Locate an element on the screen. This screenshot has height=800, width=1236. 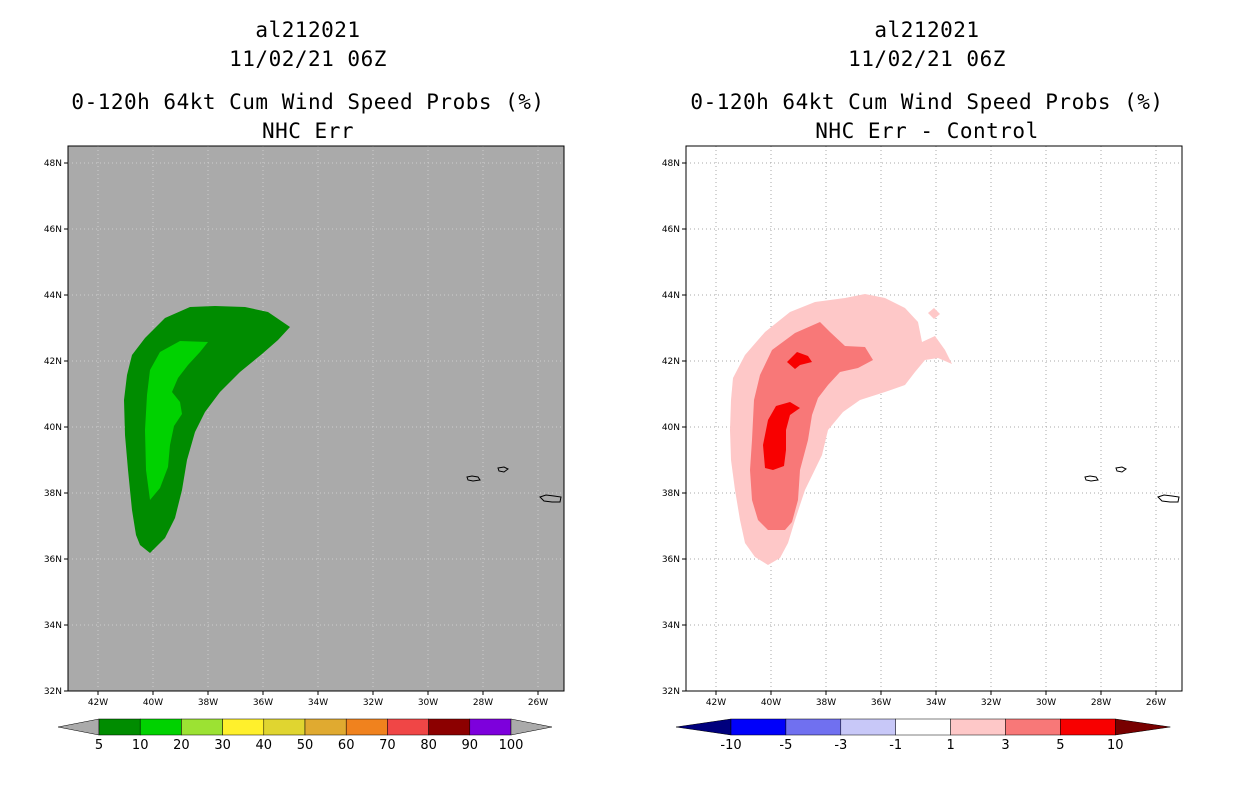
right-lat-label: 34N is located at coordinates (671, 626).